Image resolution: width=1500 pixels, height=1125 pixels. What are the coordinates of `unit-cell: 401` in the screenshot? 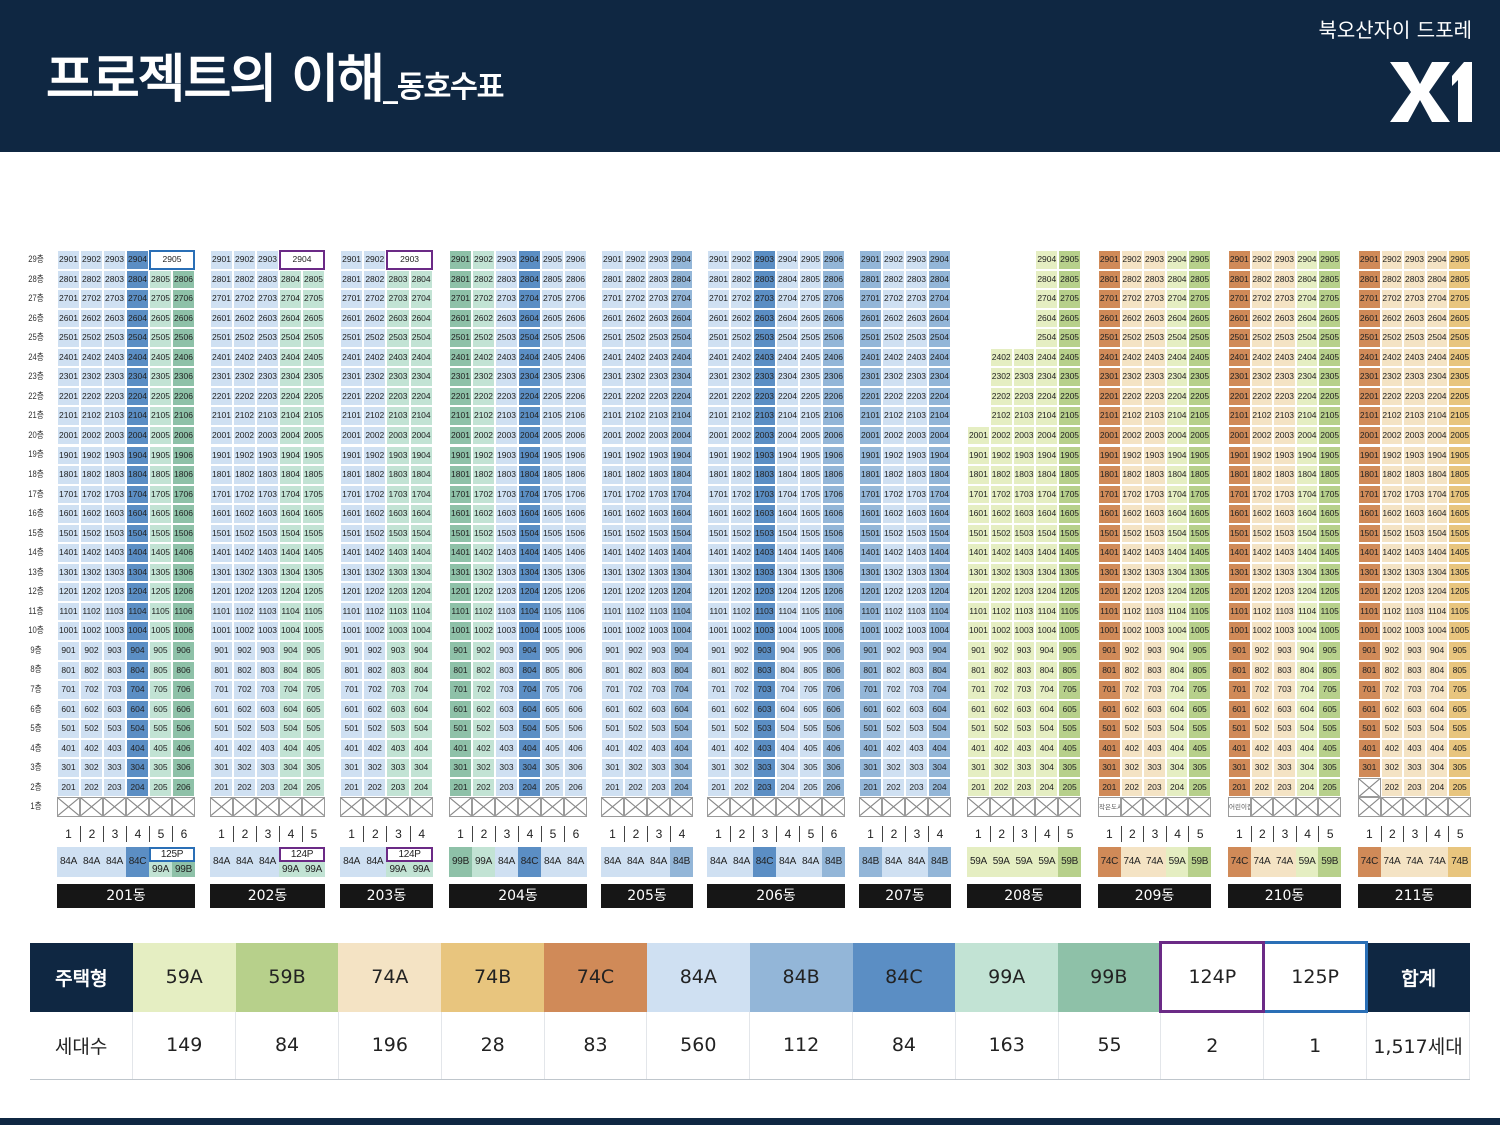 It's located at (68, 748).